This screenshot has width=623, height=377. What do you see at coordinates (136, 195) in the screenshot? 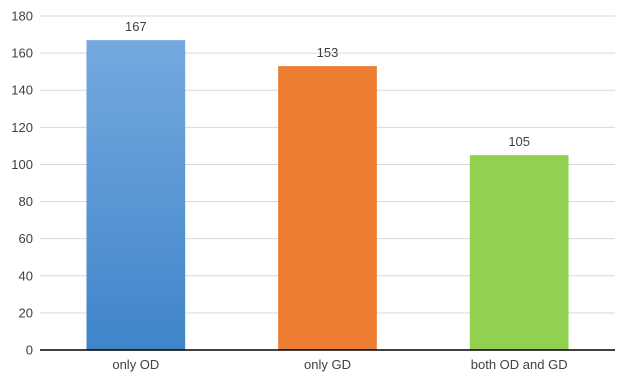
I see `bar-only-od` at bounding box center [136, 195].